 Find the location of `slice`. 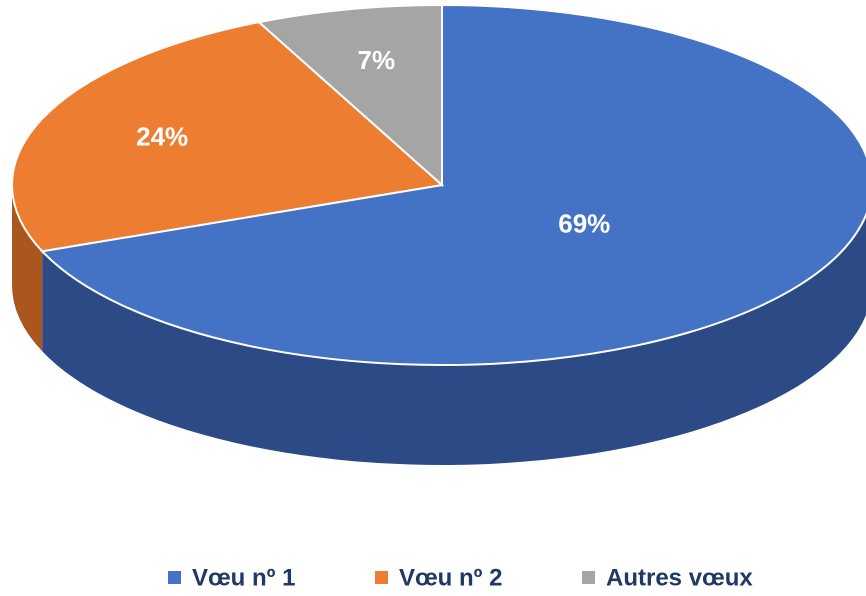

slice is located at coordinates (349, 95).